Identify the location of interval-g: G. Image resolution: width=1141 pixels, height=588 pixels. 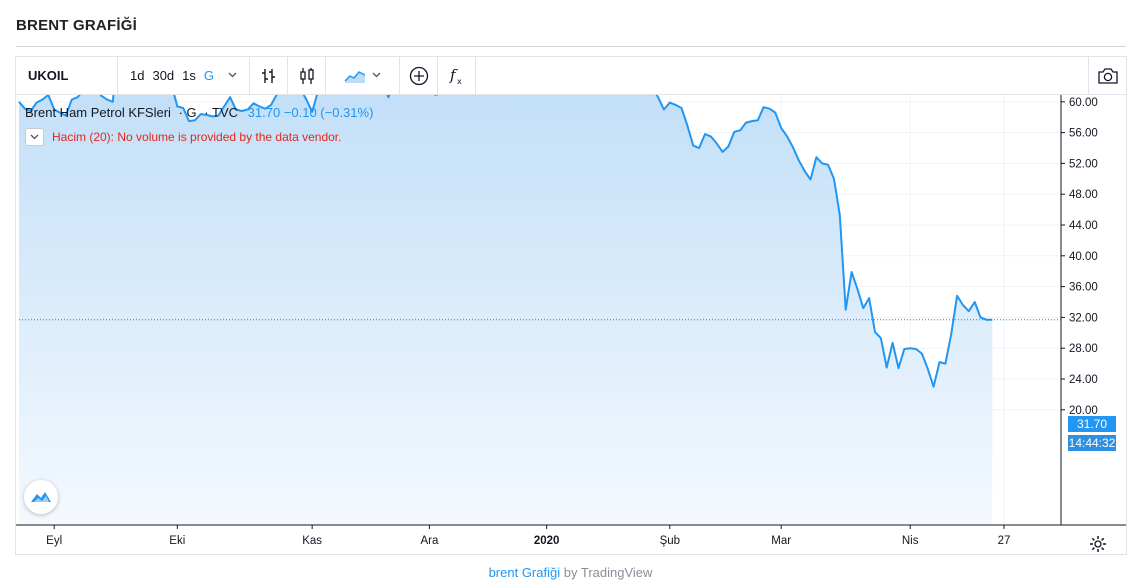
(209, 75).